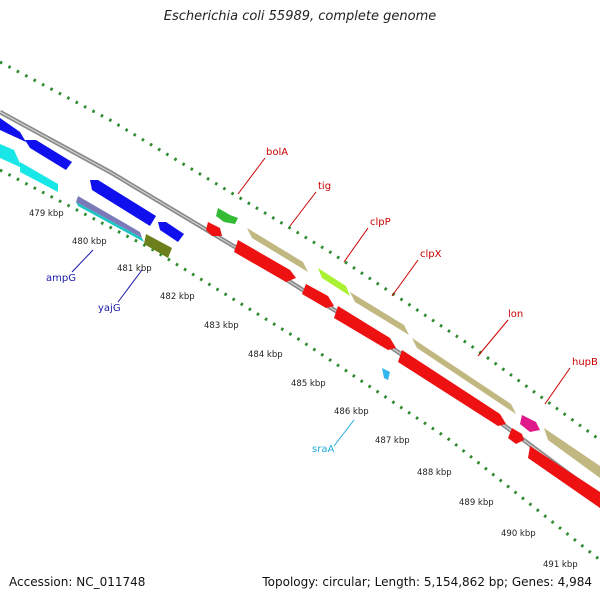  I want to click on tick-label: 485 kbp, so click(308, 384).